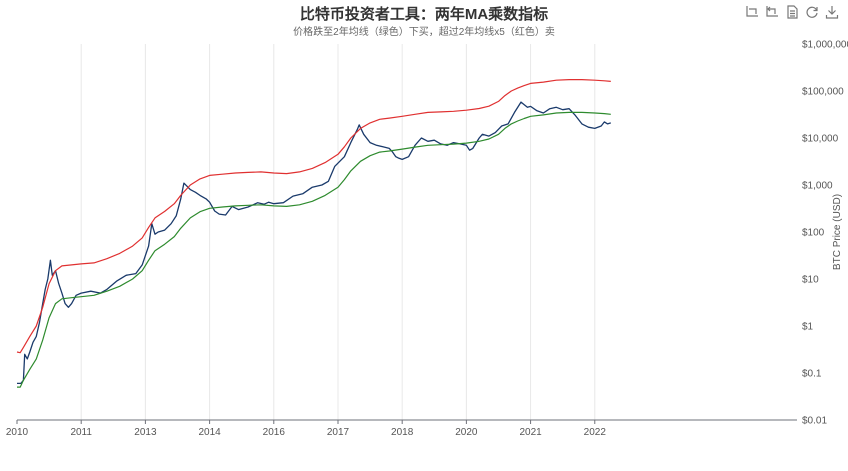 This screenshot has height=471, width=848. Describe the element at coordinates (820, 139) in the screenshot. I see `y-tick-label: $10,000` at that location.